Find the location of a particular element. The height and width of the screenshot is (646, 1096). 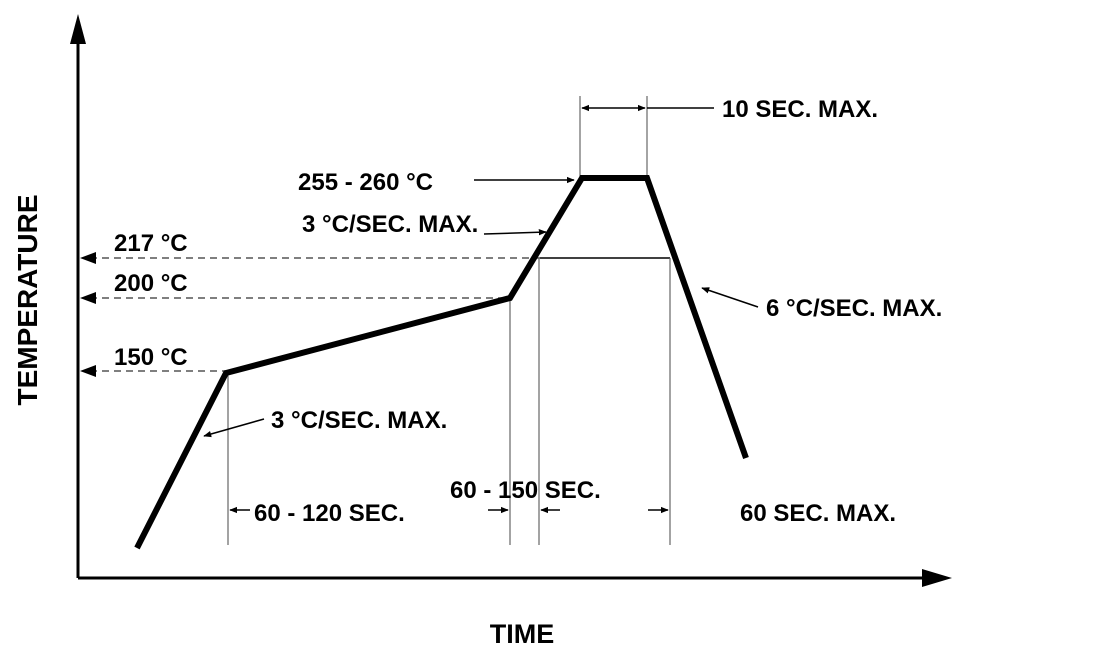

temp-label-217: 217 °C is located at coordinates (151, 243).